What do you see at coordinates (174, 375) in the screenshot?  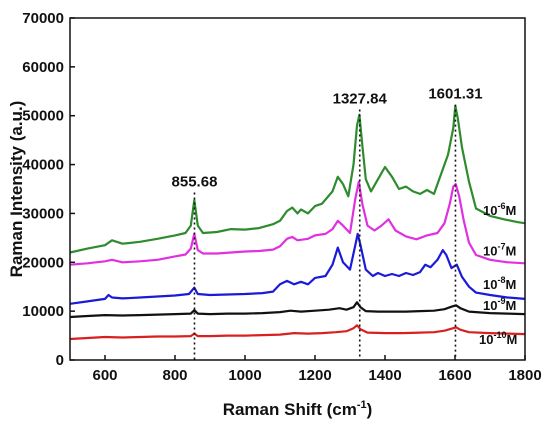 I see `x-tick-label: 800` at bounding box center [174, 375].